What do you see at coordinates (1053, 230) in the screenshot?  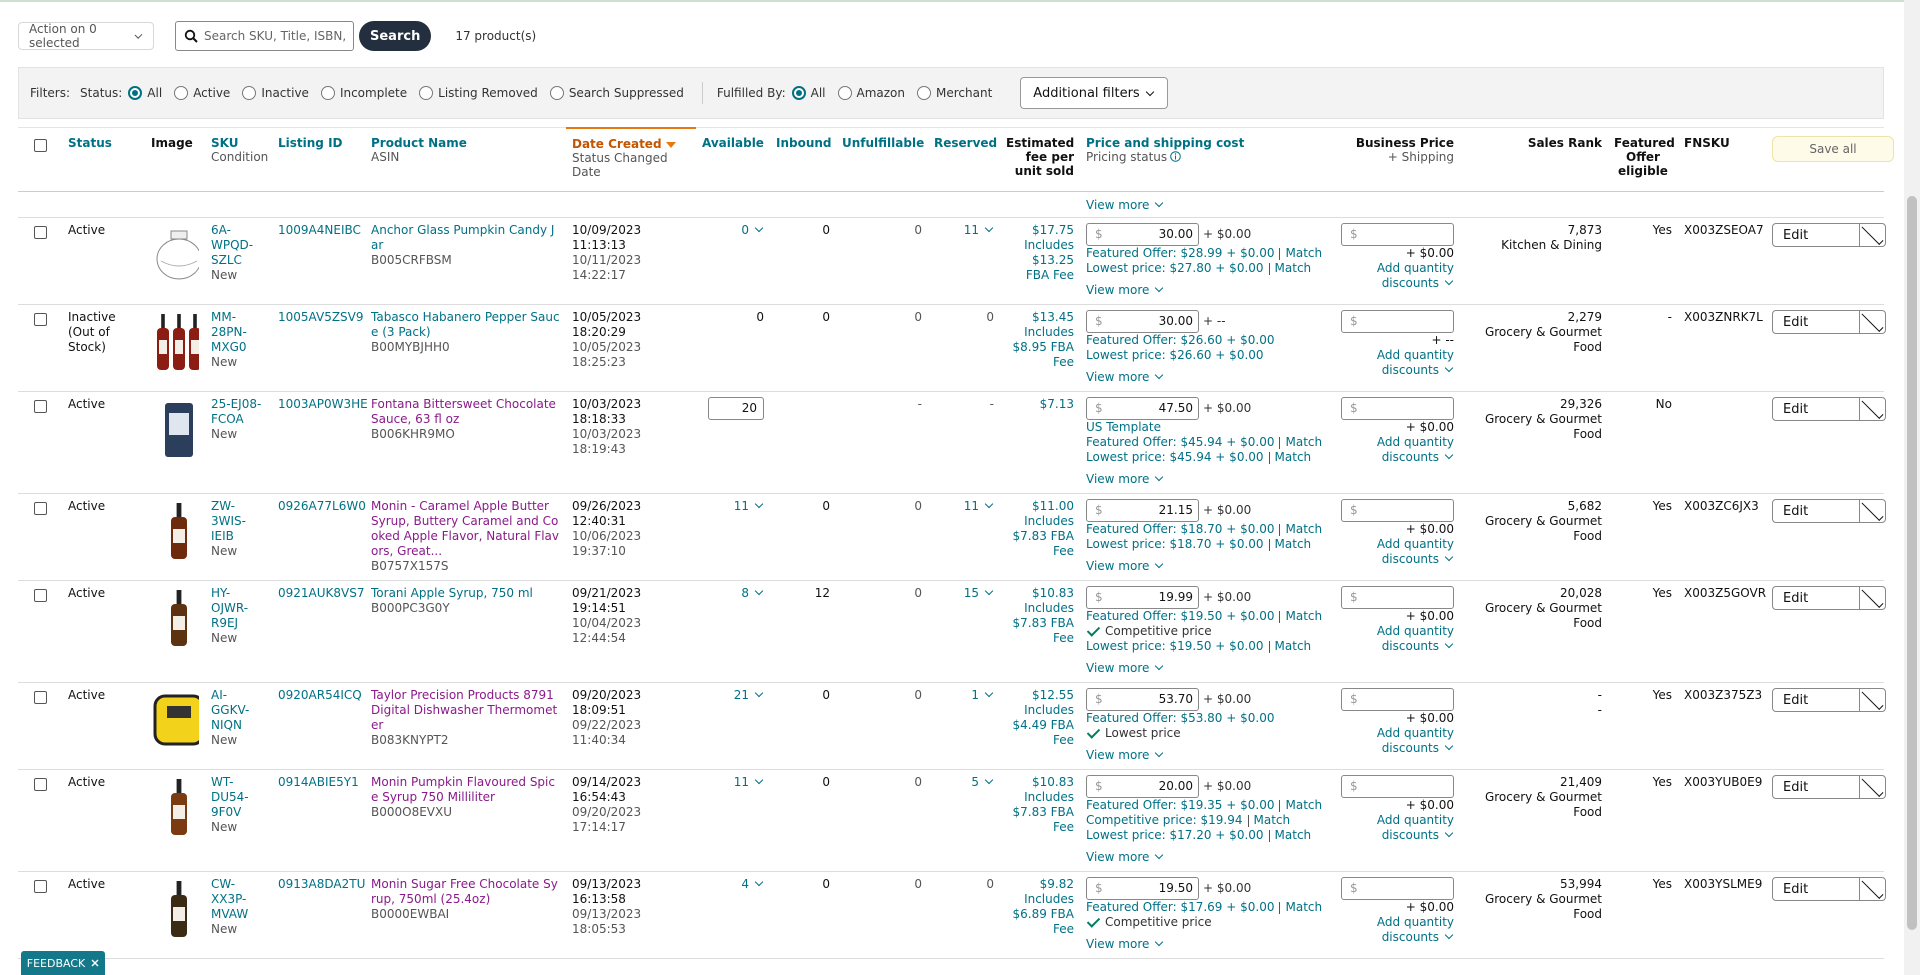 I see `fee: $17.75` at bounding box center [1053, 230].